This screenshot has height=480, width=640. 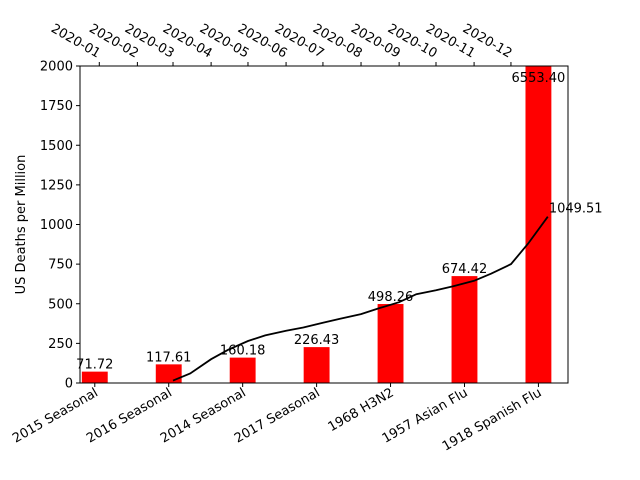 I want to click on y-tick-label: 750, so click(x=60, y=265).